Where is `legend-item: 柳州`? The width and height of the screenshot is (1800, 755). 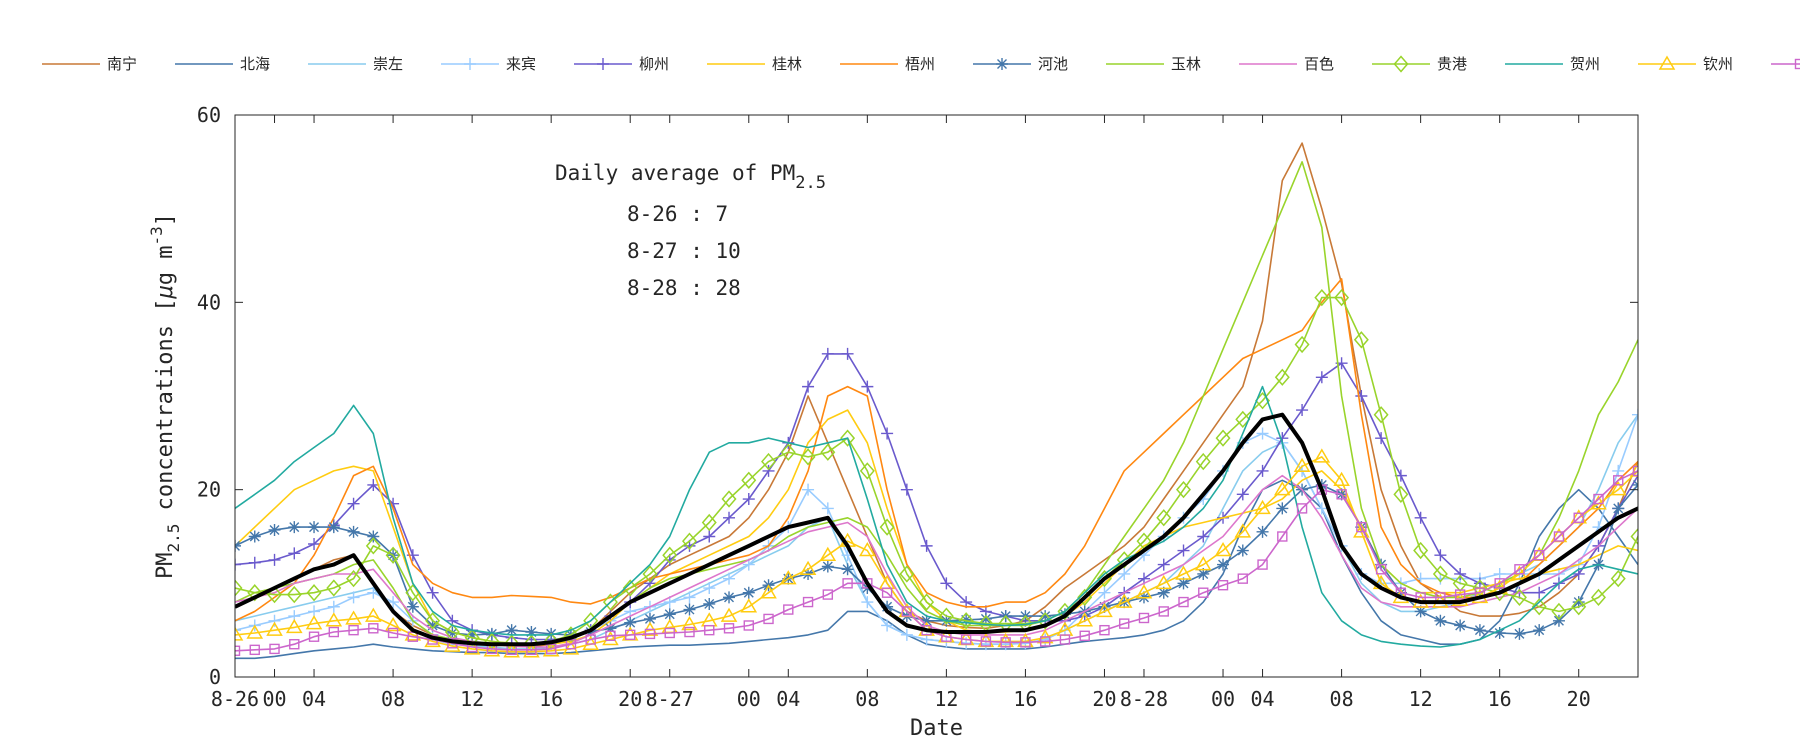 legend-item: 柳州 is located at coordinates (621, 64).